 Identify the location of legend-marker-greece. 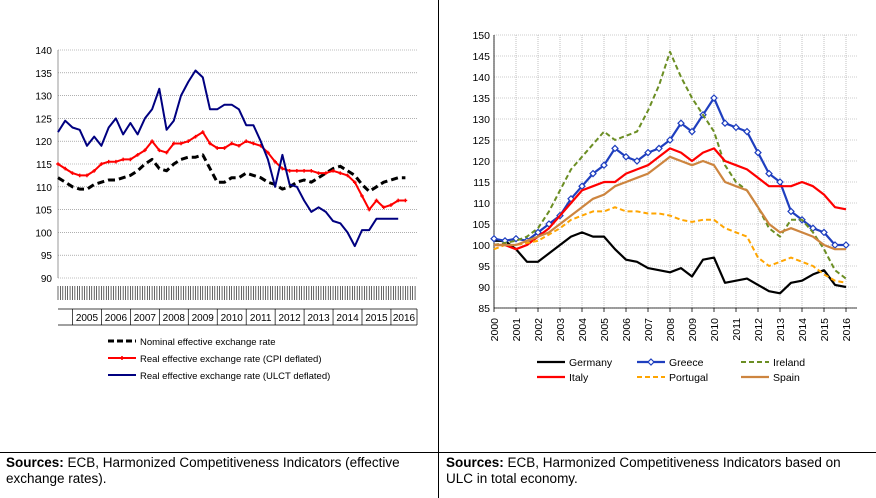
(651, 362).